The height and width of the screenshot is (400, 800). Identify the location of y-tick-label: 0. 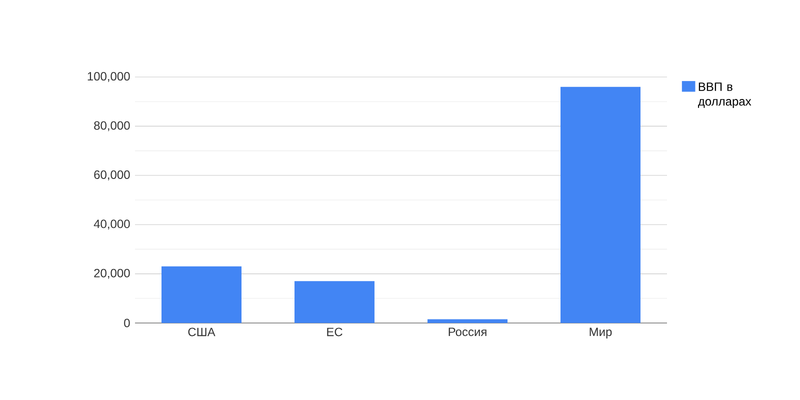
(127, 323).